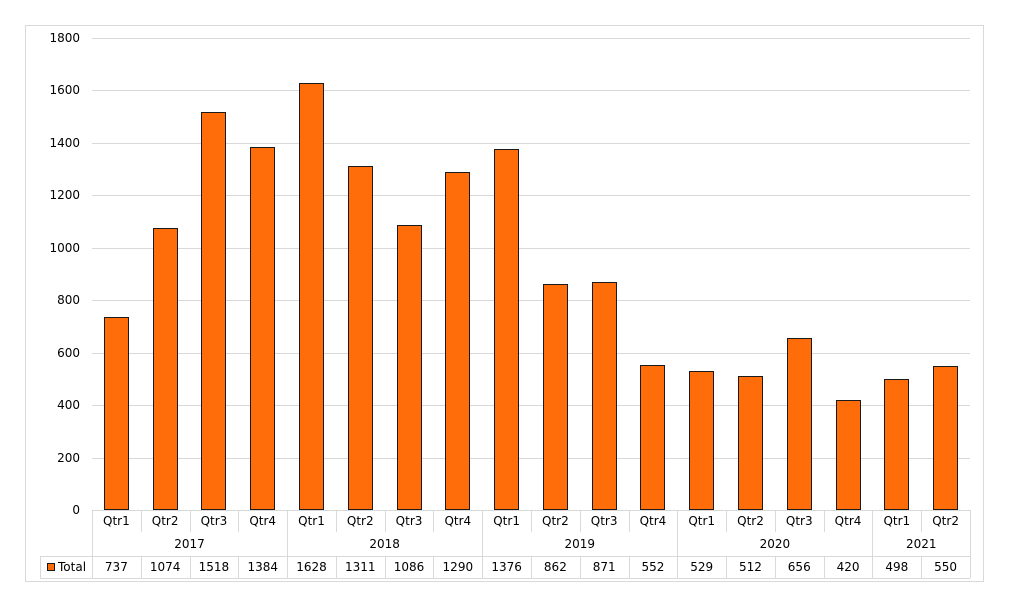 This screenshot has width=1011, height=603. What do you see at coordinates (360, 567) in the screenshot?
I see `data-table-value: 1311` at bounding box center [360, 567].